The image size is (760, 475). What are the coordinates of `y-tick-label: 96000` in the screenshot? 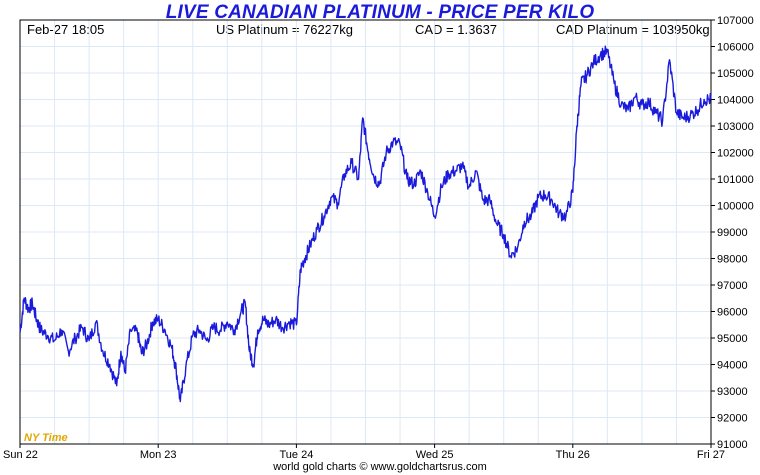 It's located at (732, 313).